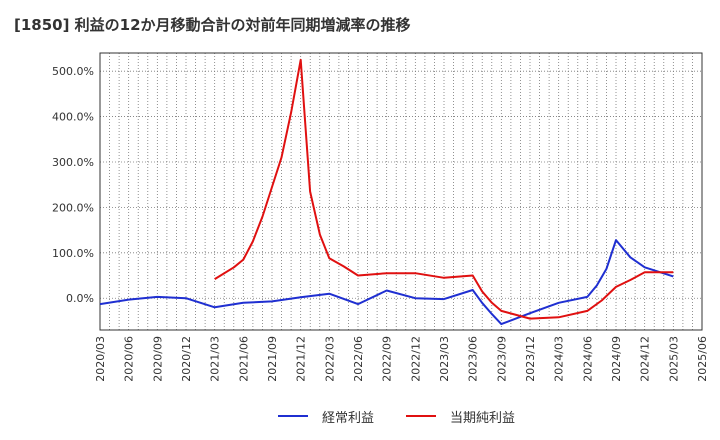 The height and width of the screenshot is (440, 720). Describe the element at coordinates (483, 418) in the screenshot. I see `legend-label-junri: 当期純利益` at that location.